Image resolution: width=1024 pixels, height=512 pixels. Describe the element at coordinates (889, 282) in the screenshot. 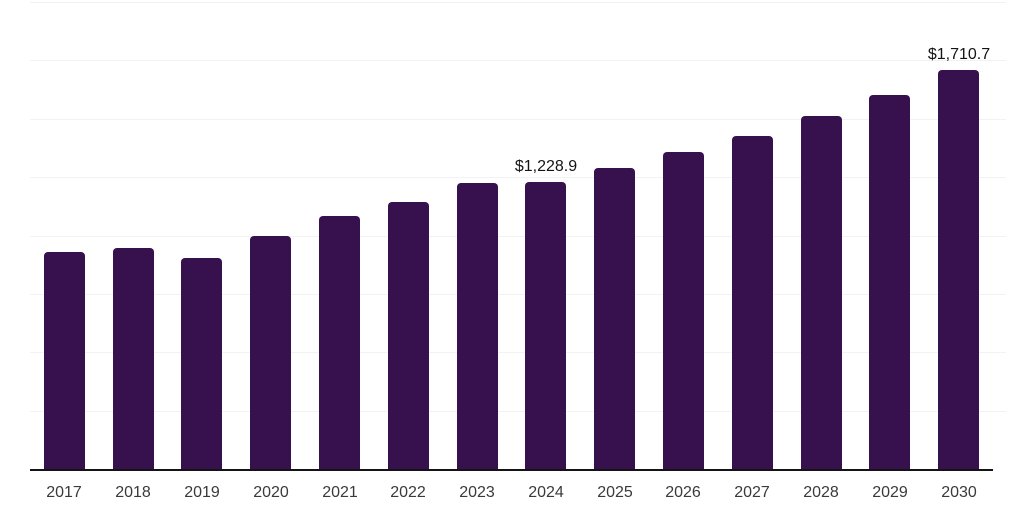

I see `bar-2029` at that location.